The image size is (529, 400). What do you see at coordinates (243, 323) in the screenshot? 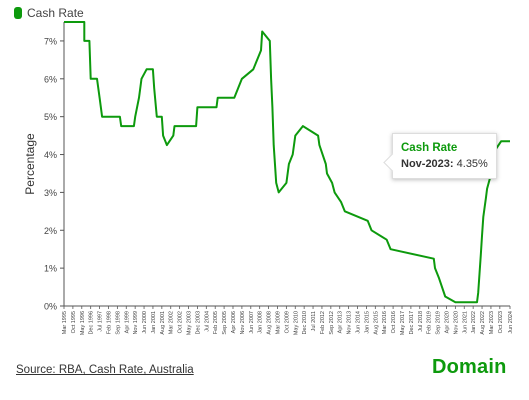
I see `x-tick-label: Nov 2006` at bounding box center [243, 323].